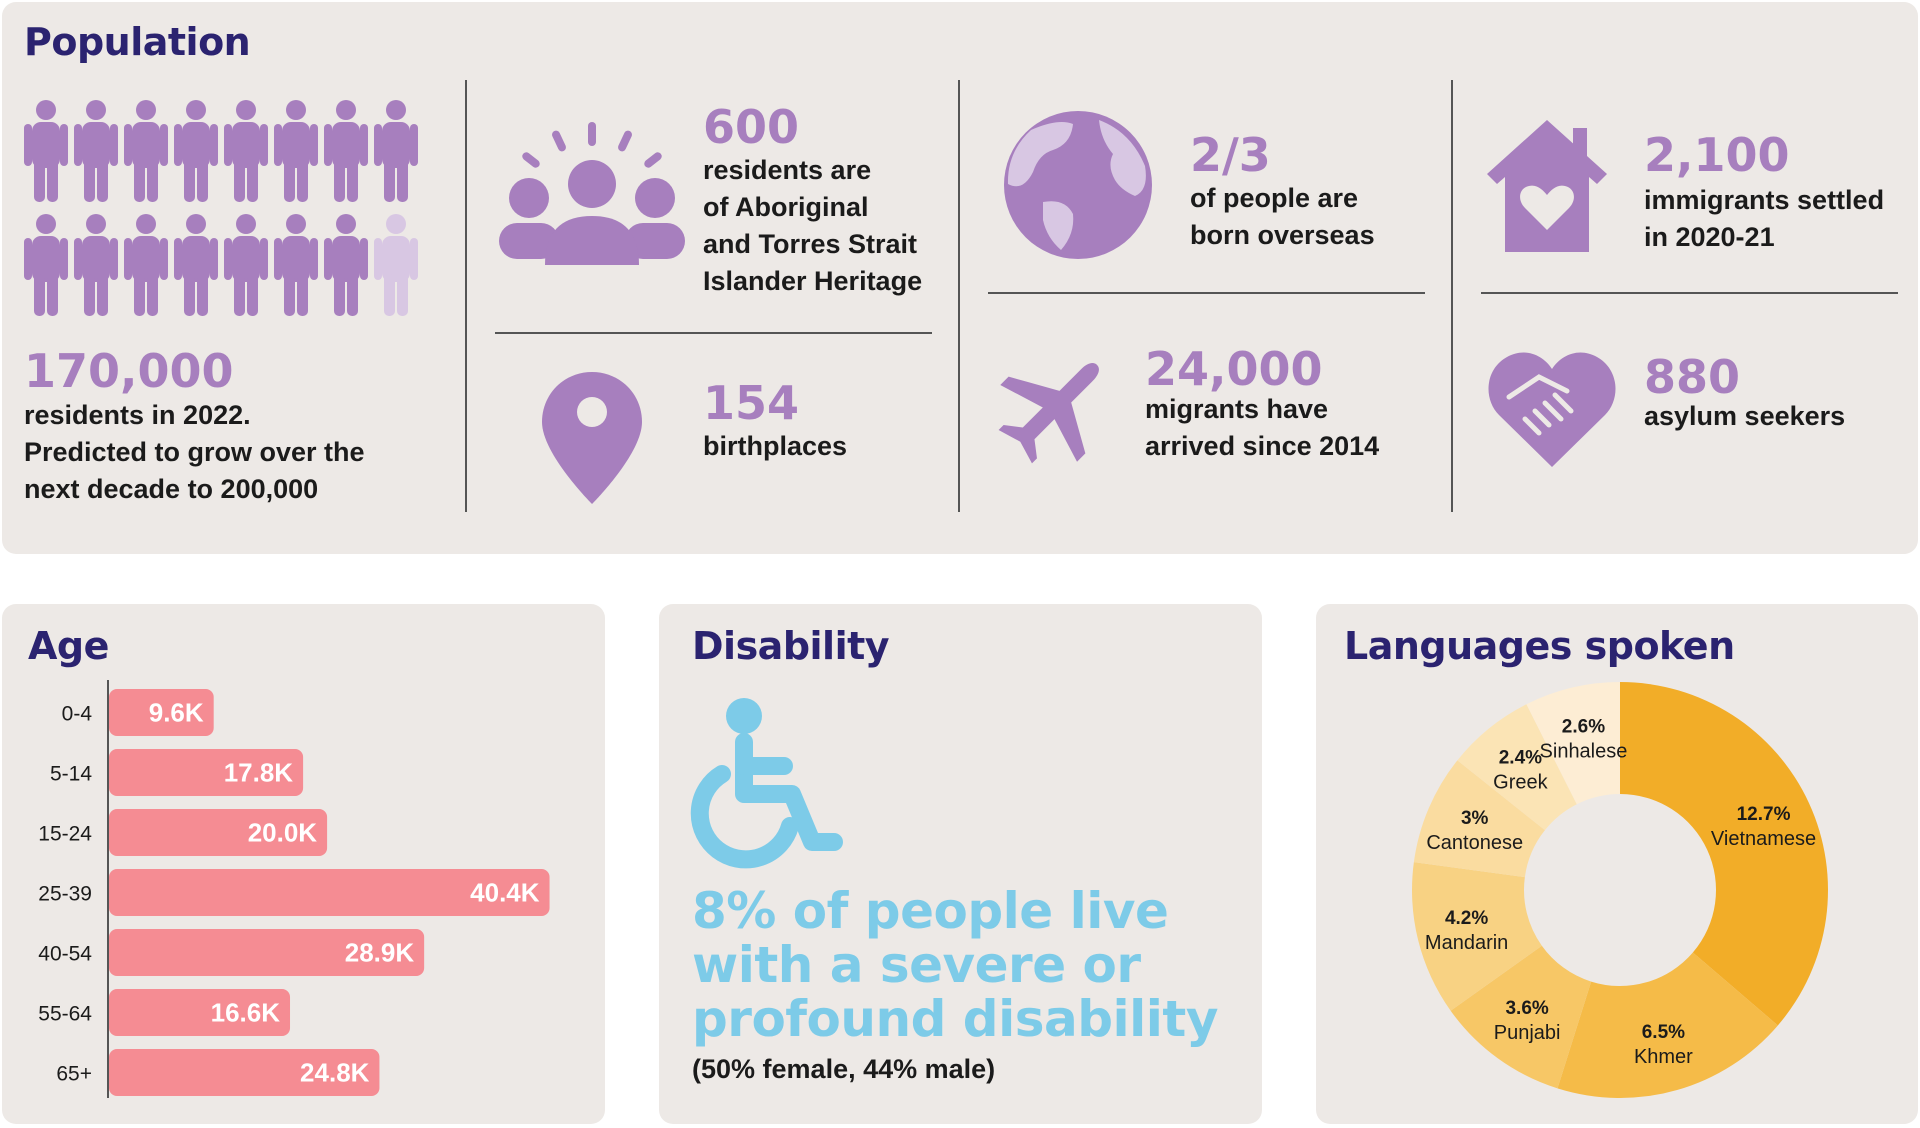  I want to click on age-value-label: 20.0K, so click(283, 833).